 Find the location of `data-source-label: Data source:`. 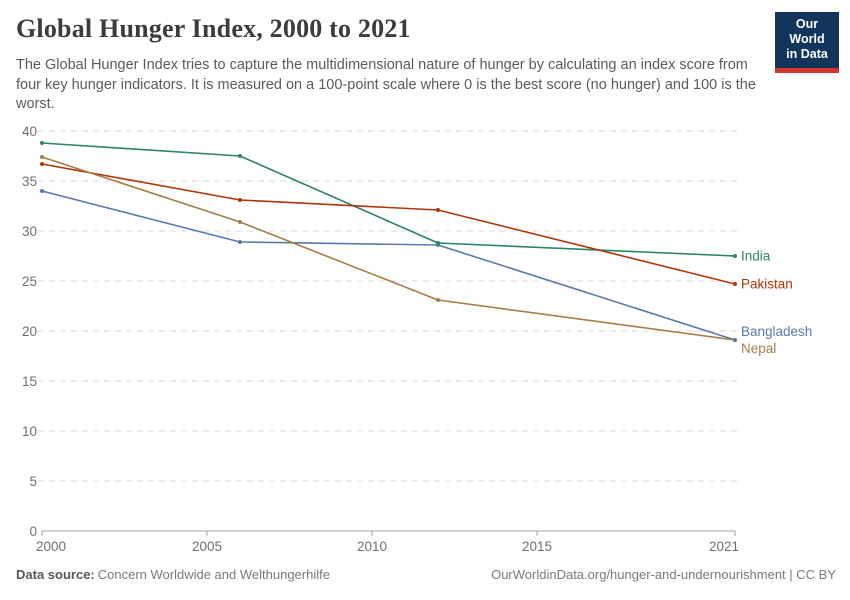

data-source-label: Data source: is located at coordinates (55, 574).